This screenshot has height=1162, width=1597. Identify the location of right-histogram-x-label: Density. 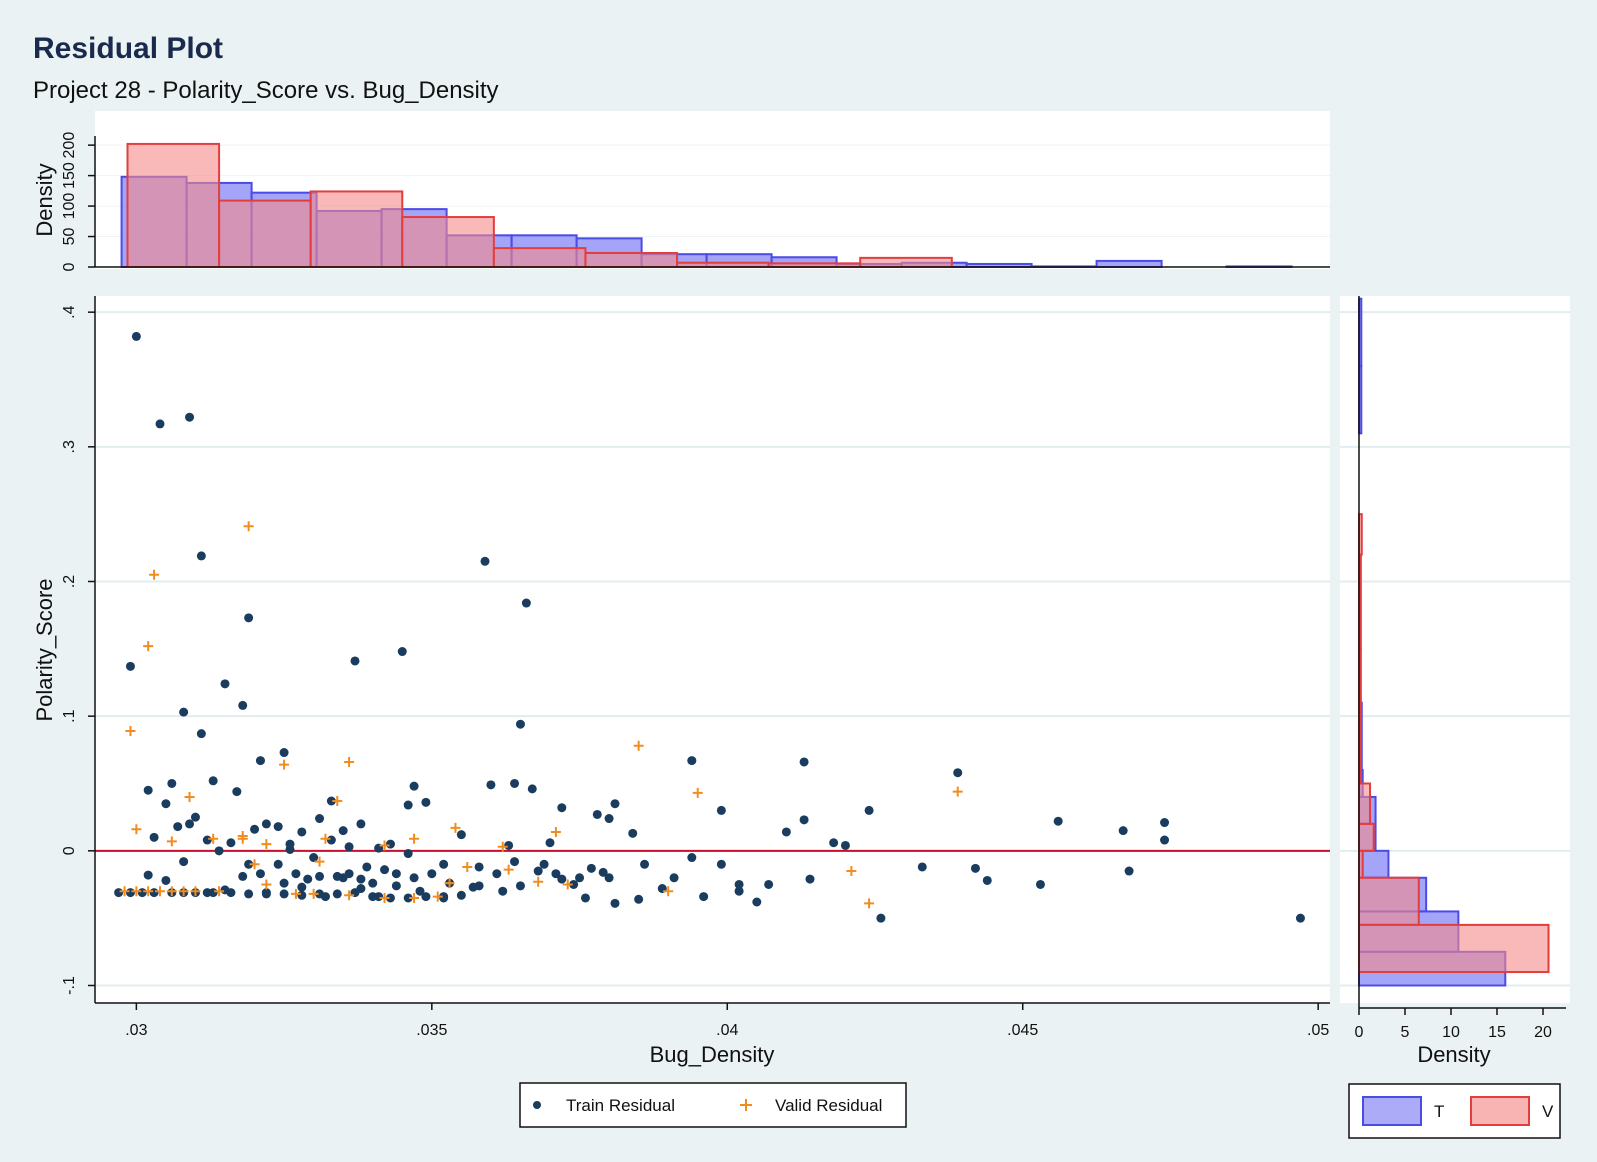
(1453, 1054).